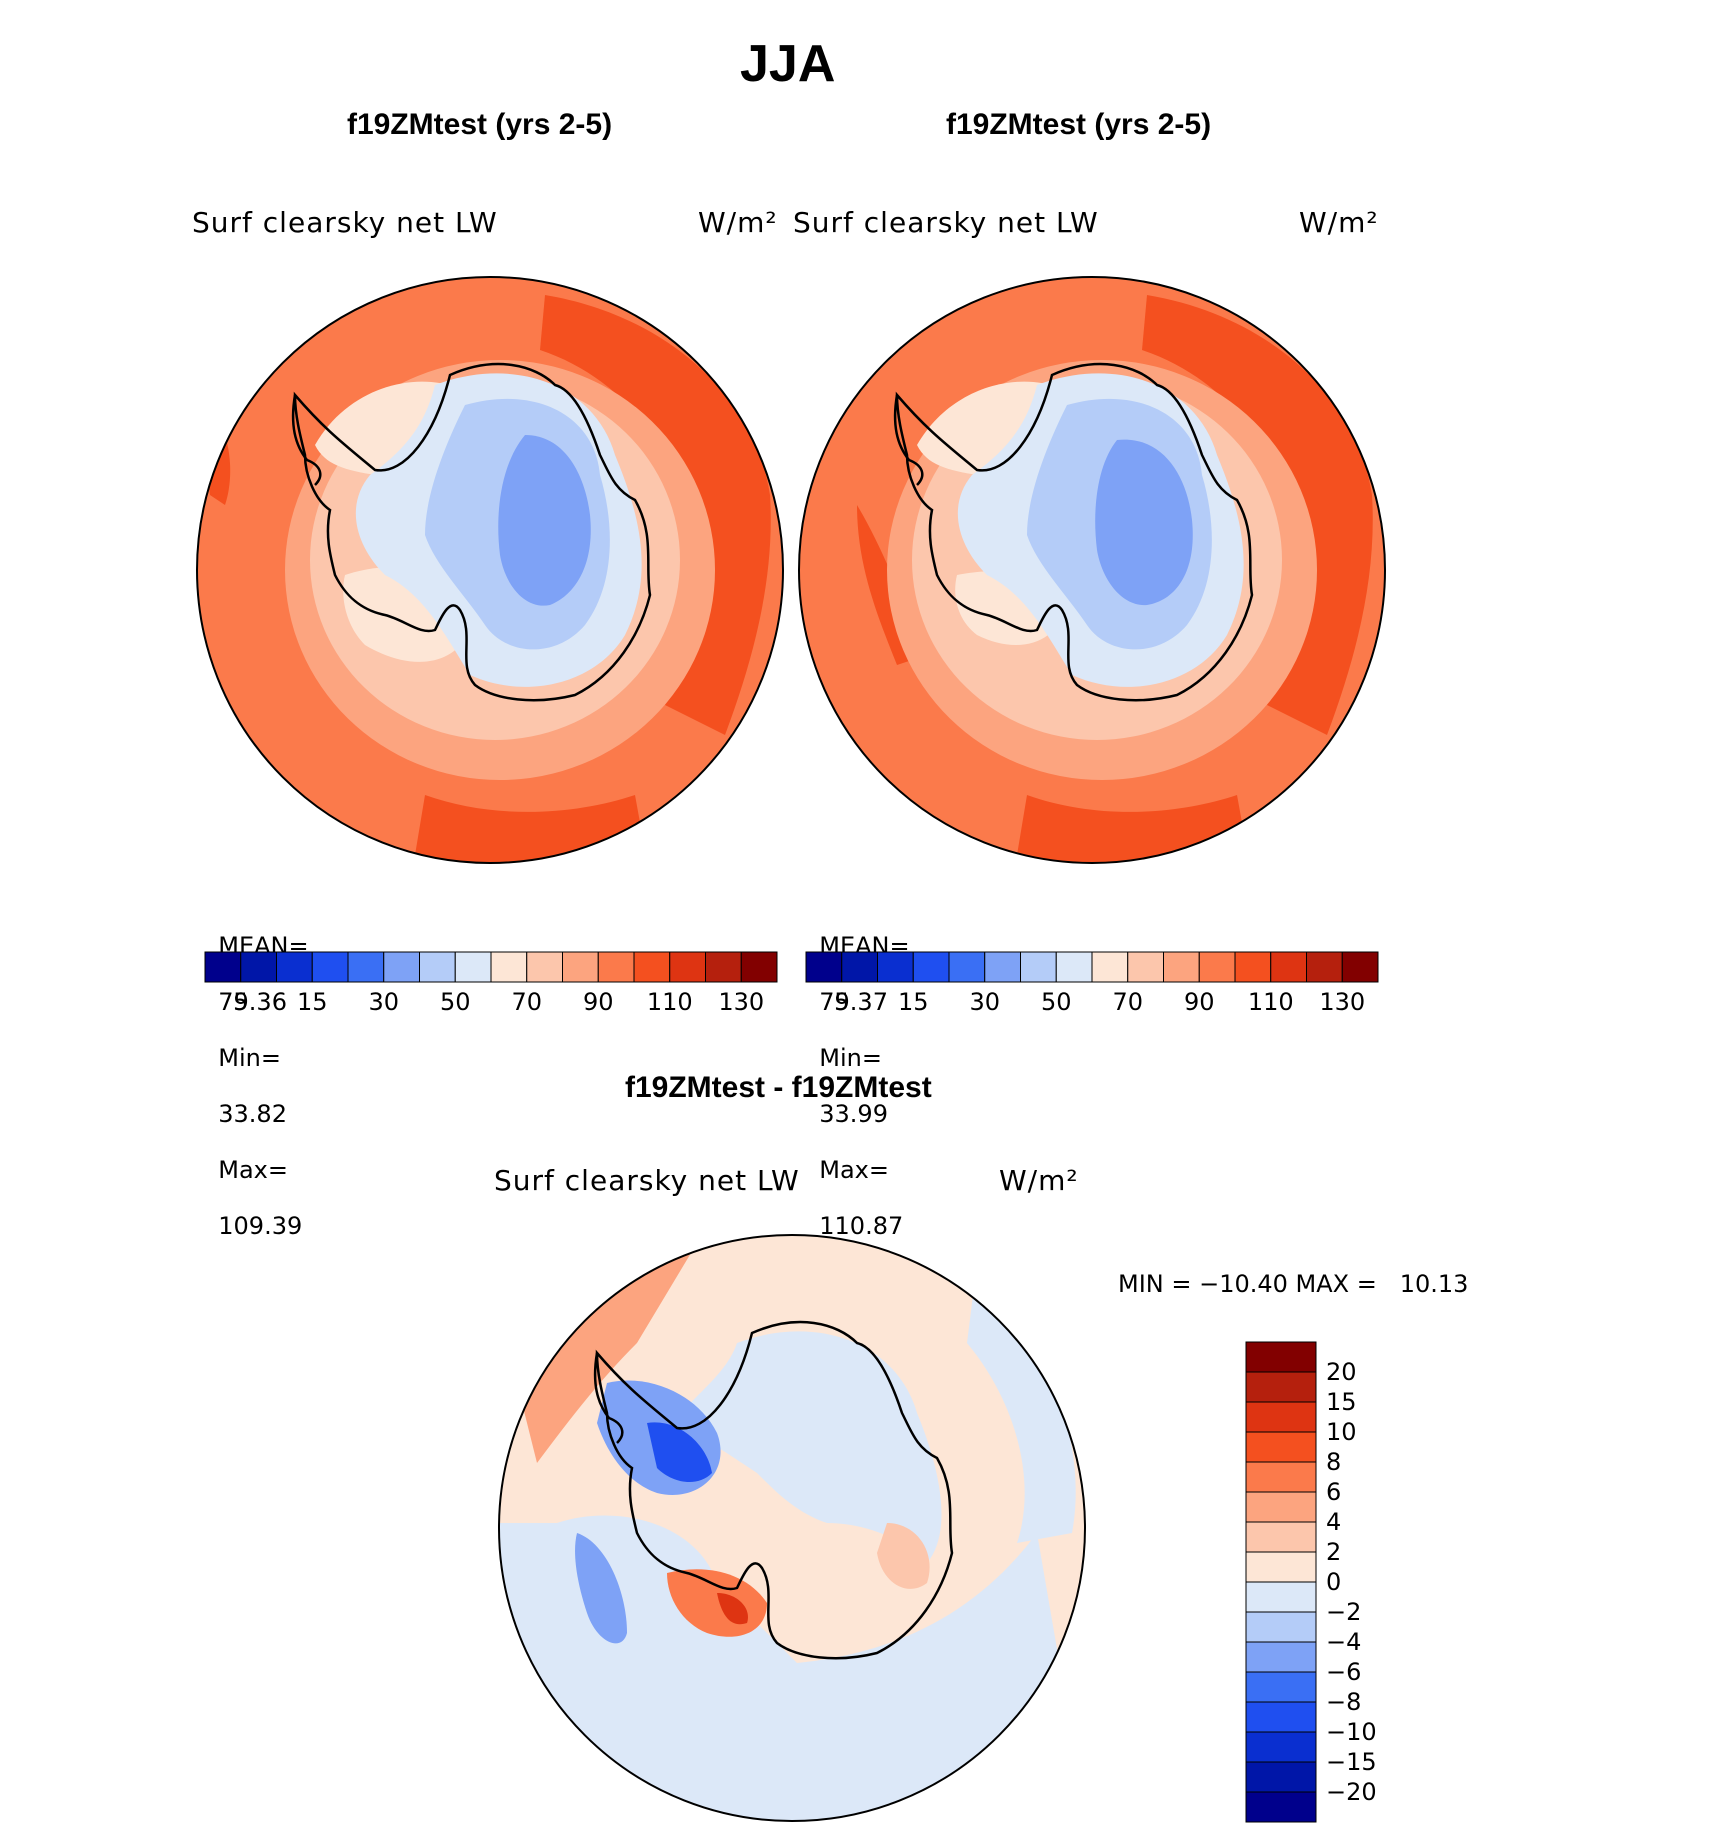  Describe the element at coordinates (788, 64) in the screenshot. I see `main-title: JJA` at that location.